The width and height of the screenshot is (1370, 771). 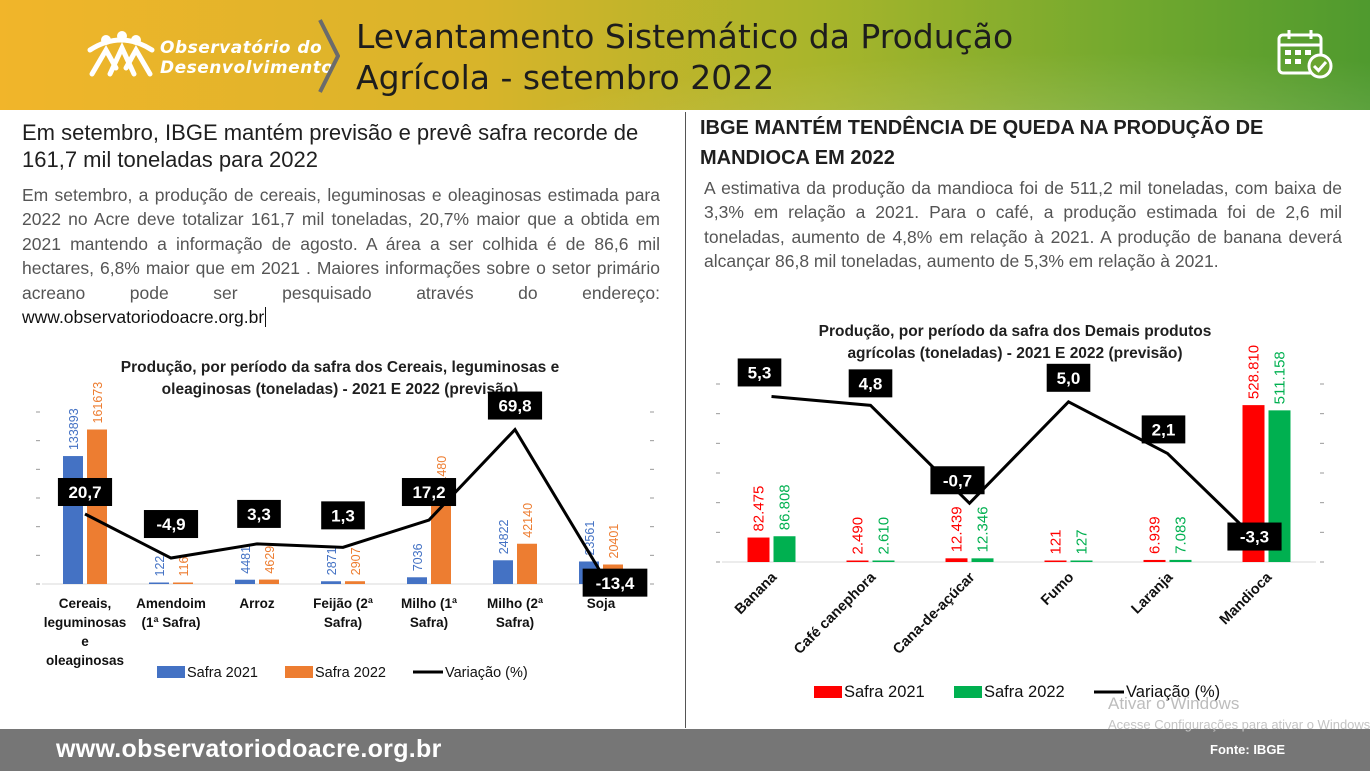 I want to click on variation-label-text: 3,3, so click(x=259, y=514).